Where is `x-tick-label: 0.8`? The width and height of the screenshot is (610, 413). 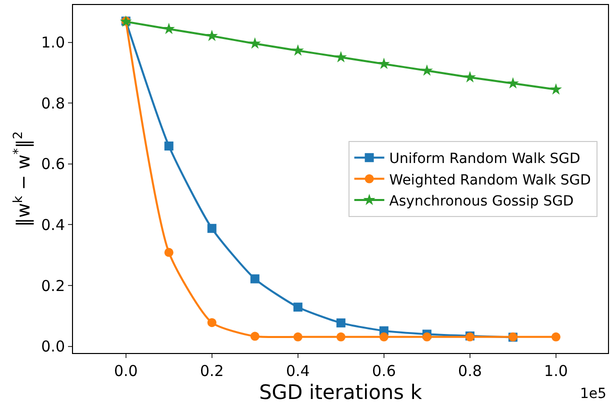 x-tick-label: 0.8 is located at coordinates (470, 371).